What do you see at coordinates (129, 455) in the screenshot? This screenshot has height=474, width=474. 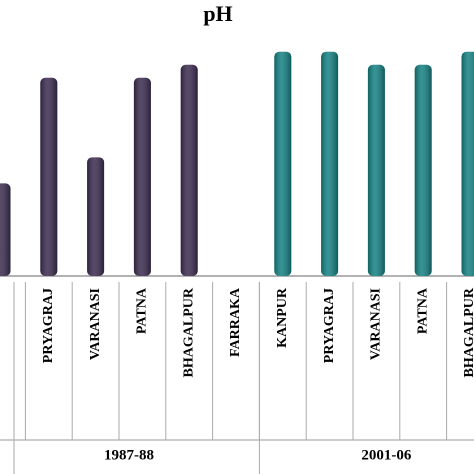 I see `group-label: 1987-88` at bounding box center [129, 455].